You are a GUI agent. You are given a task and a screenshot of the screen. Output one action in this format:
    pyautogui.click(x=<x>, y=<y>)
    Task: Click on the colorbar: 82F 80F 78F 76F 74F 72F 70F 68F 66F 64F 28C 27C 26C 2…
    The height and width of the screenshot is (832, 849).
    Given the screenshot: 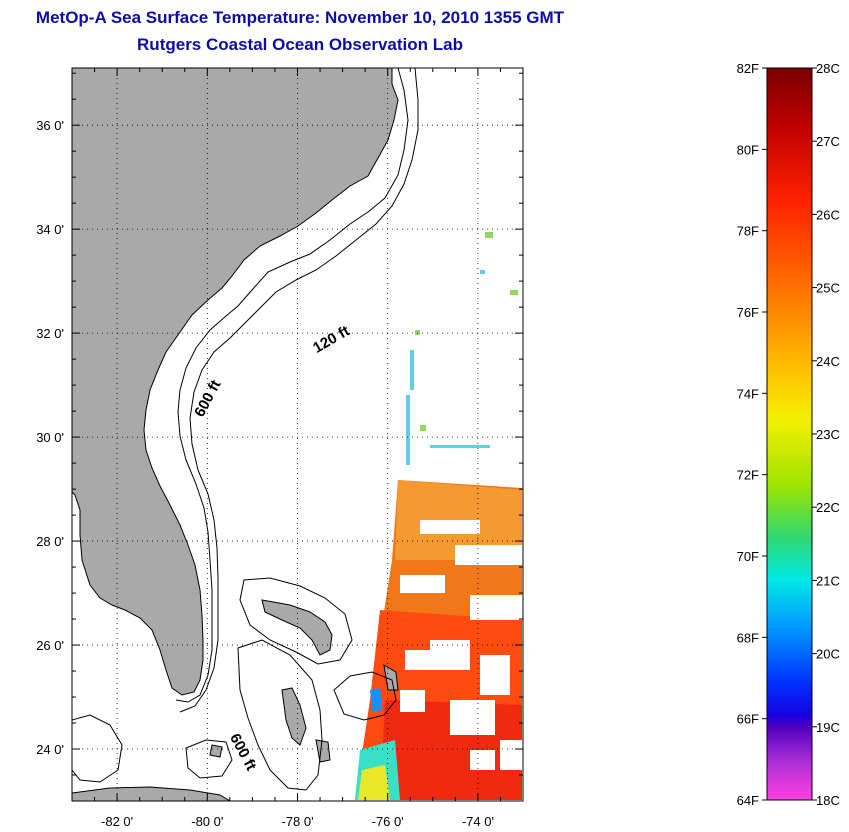 What is the action you would take?
    pyautogui.click(x=788, y=434)
    